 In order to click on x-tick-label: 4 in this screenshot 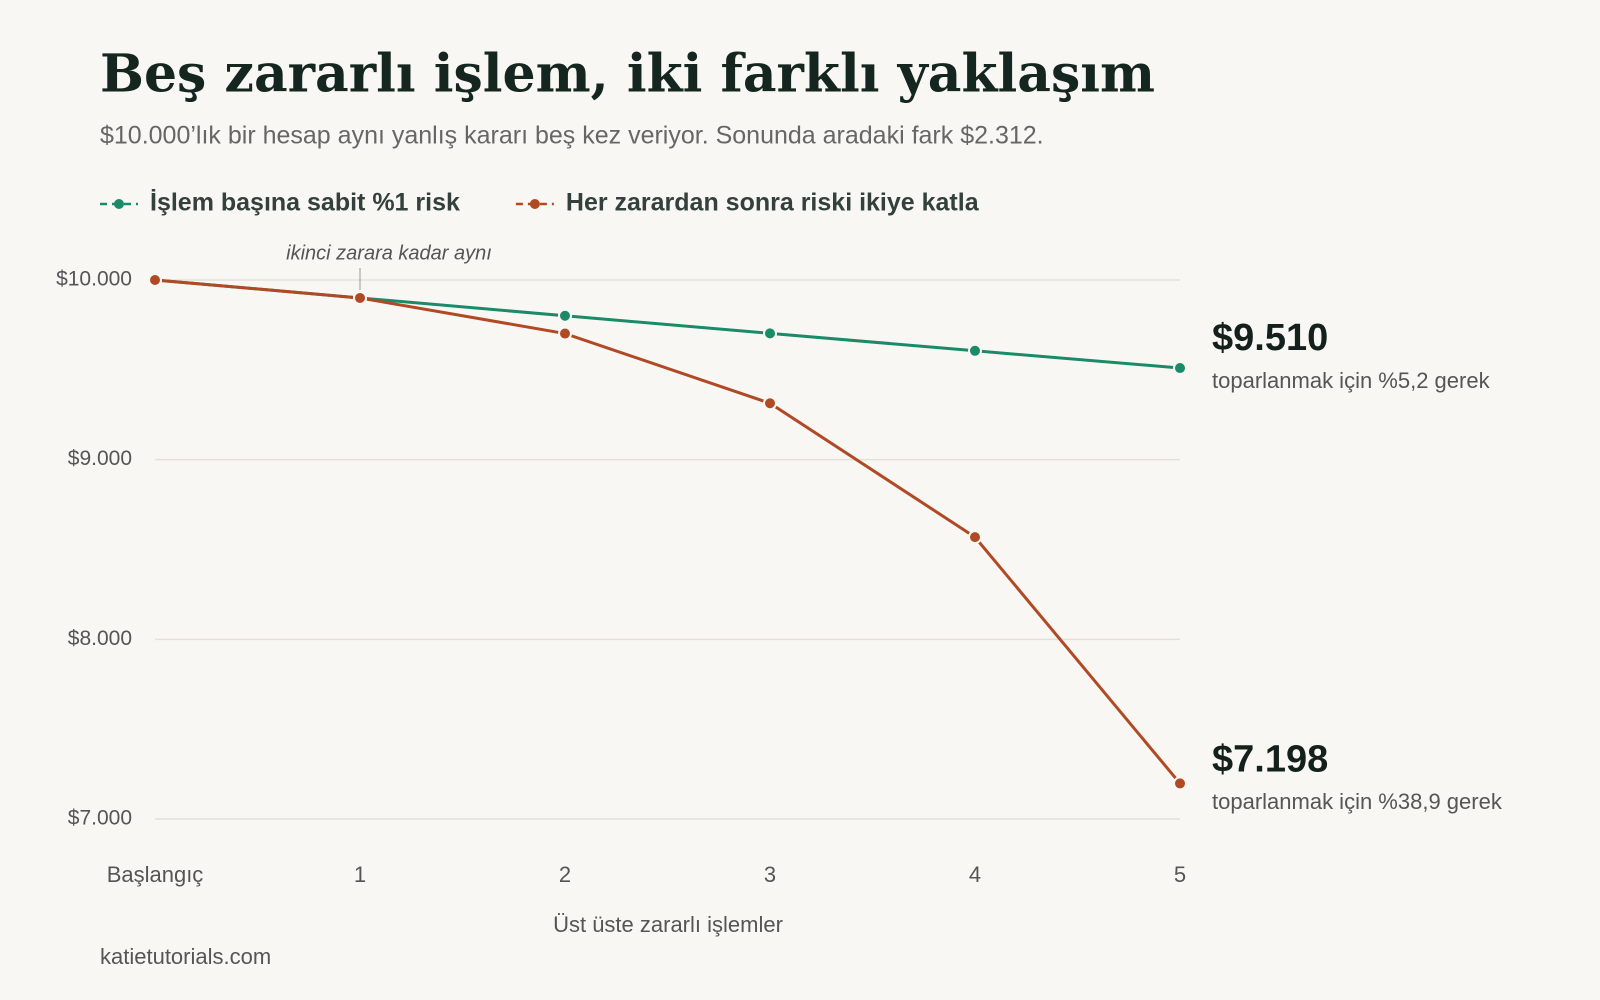, I will do `click(975, 874)`.